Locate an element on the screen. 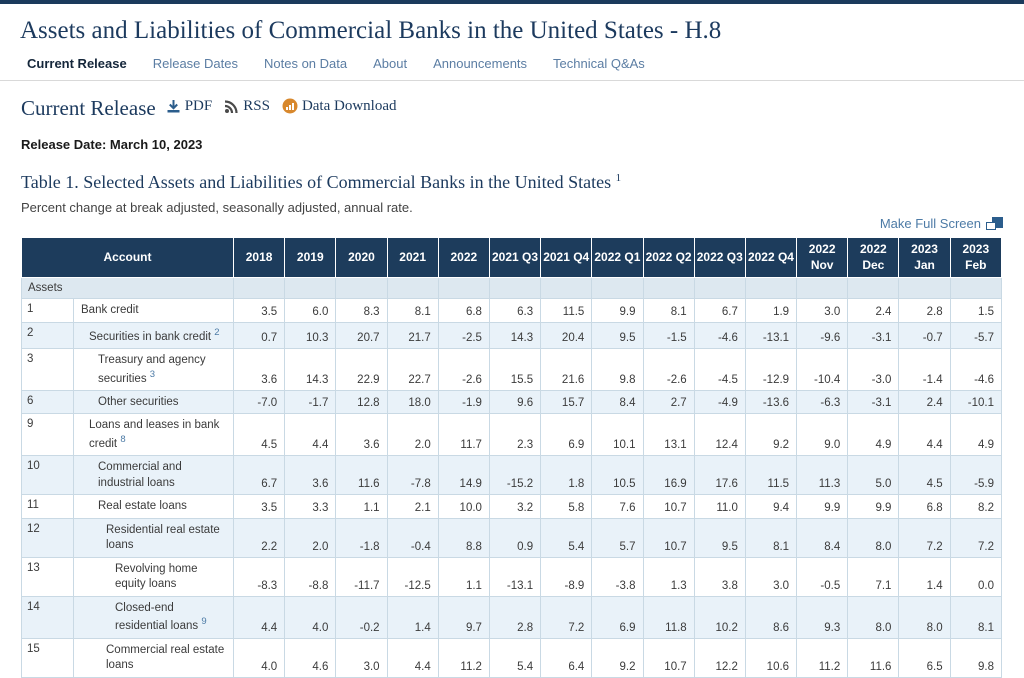 The image size is (1024, 678). value-cell: -4.6 is located at coordinates (976, 369).